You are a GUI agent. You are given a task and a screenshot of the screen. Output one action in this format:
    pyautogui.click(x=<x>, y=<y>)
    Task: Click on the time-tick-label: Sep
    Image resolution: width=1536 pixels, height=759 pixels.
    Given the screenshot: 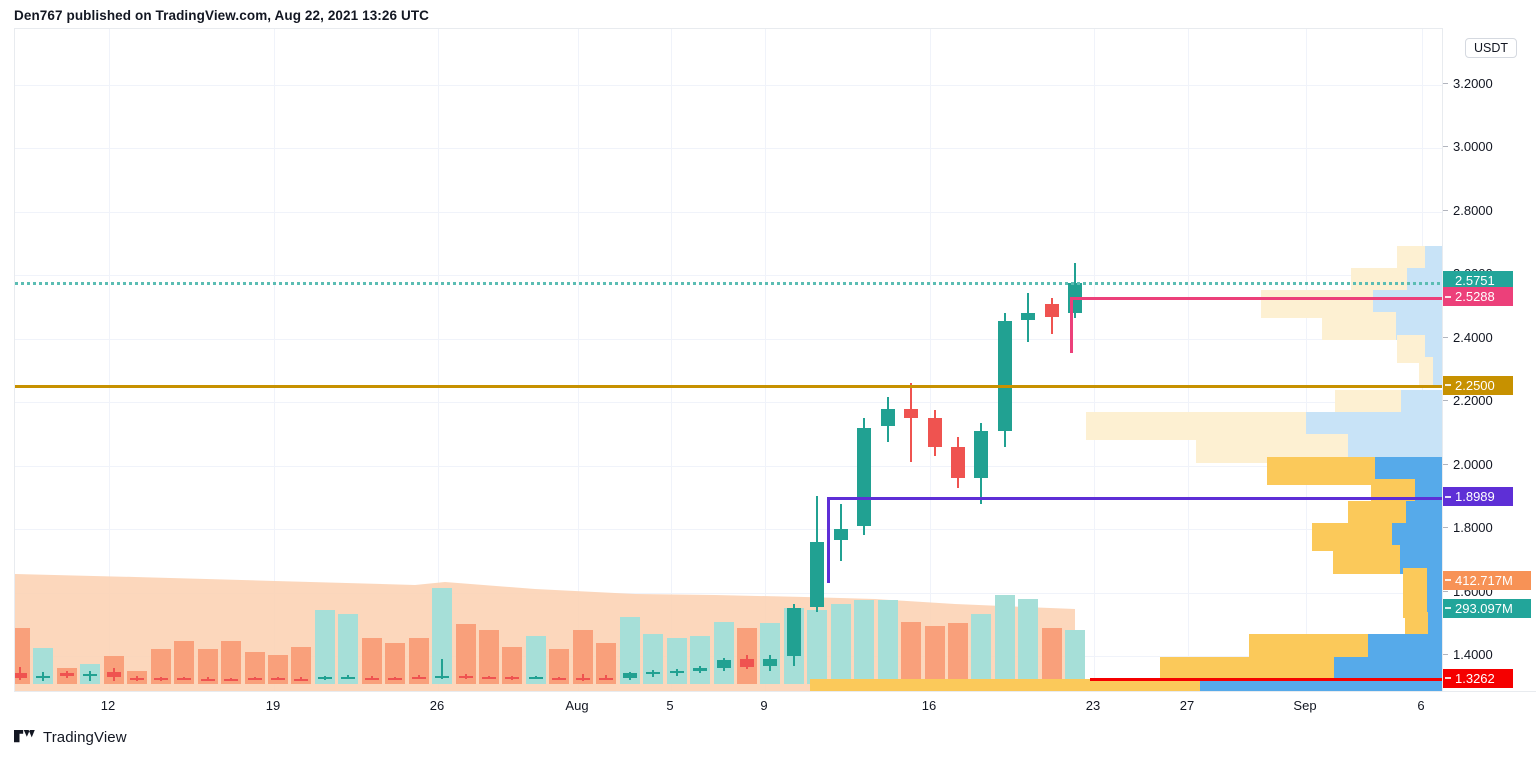 What is the action you would take?
    pyautogui.click(x=1305, y=705)
    